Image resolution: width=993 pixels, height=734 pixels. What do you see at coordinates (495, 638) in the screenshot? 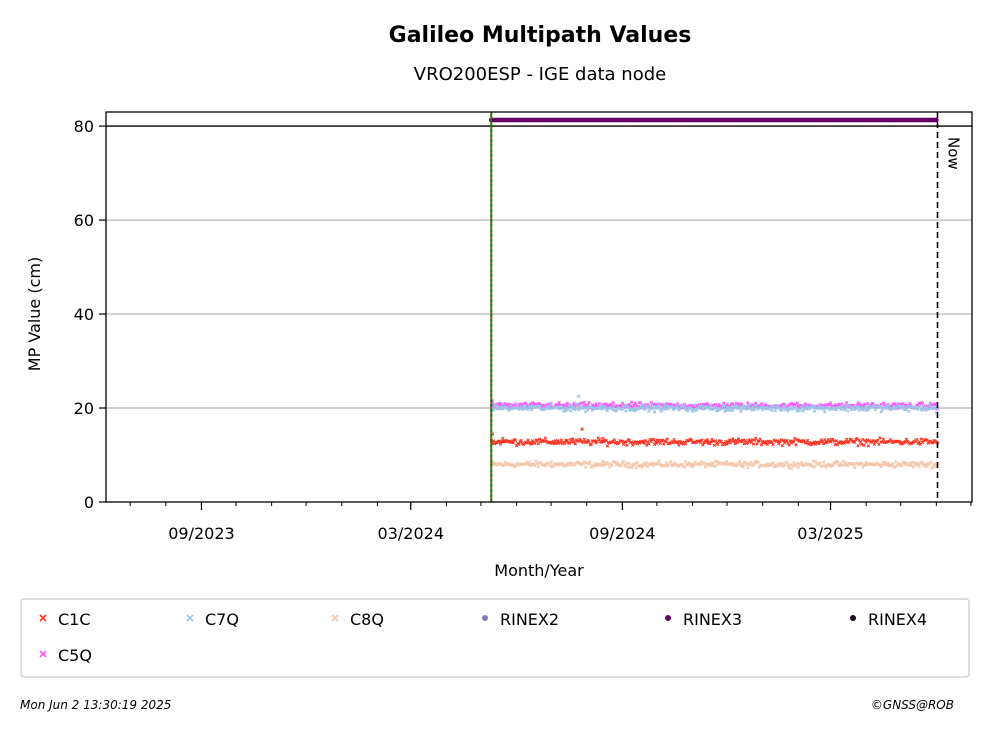
I see `legend-box` at bounding box center [495, 638].